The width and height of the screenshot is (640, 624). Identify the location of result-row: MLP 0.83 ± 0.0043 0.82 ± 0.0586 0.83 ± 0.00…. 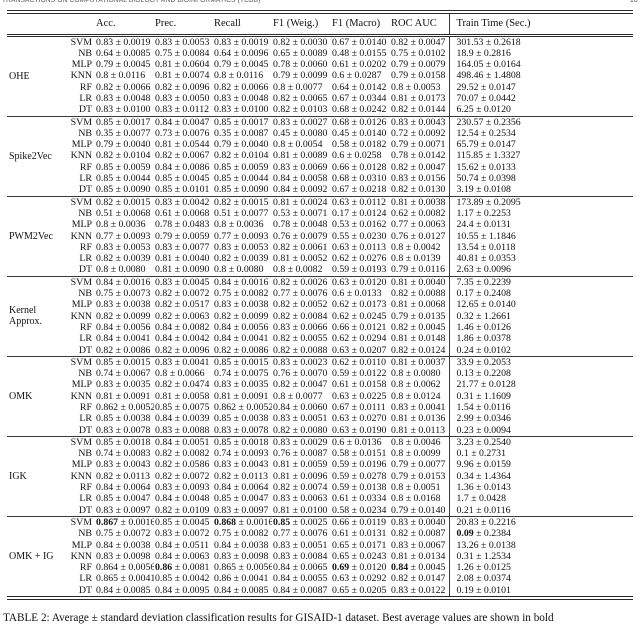
(320, 465).